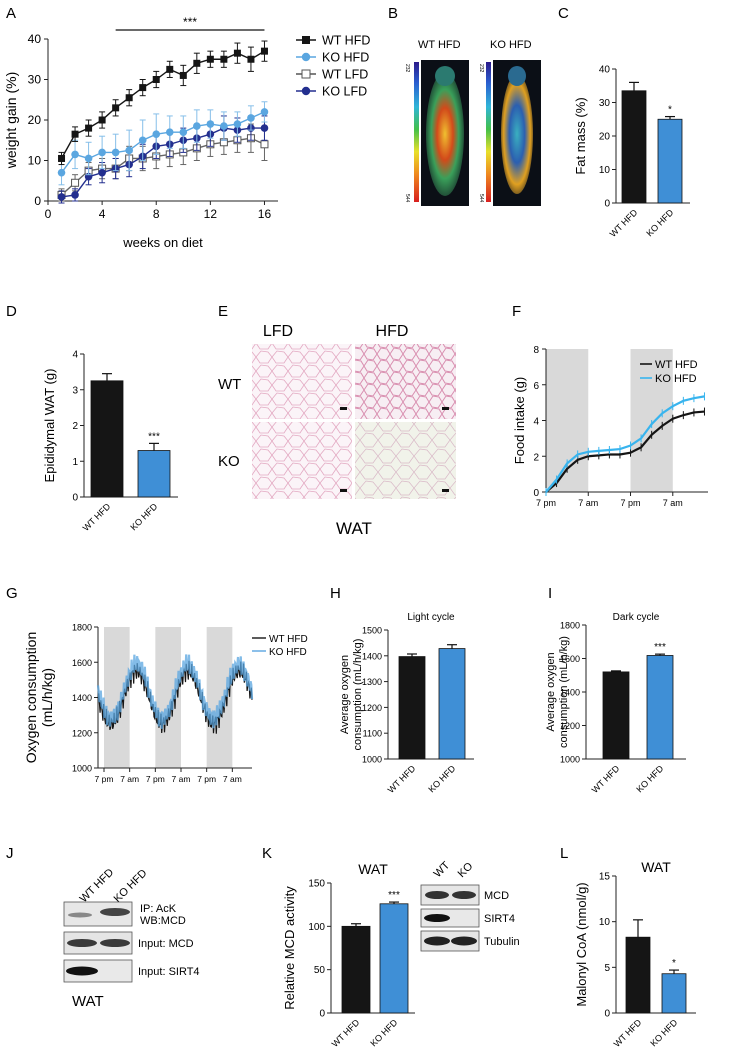  What do you see at coordinates (564, 853) in the screenshot?
I see `panel-label-l: L` at bounding box center [564, 853].